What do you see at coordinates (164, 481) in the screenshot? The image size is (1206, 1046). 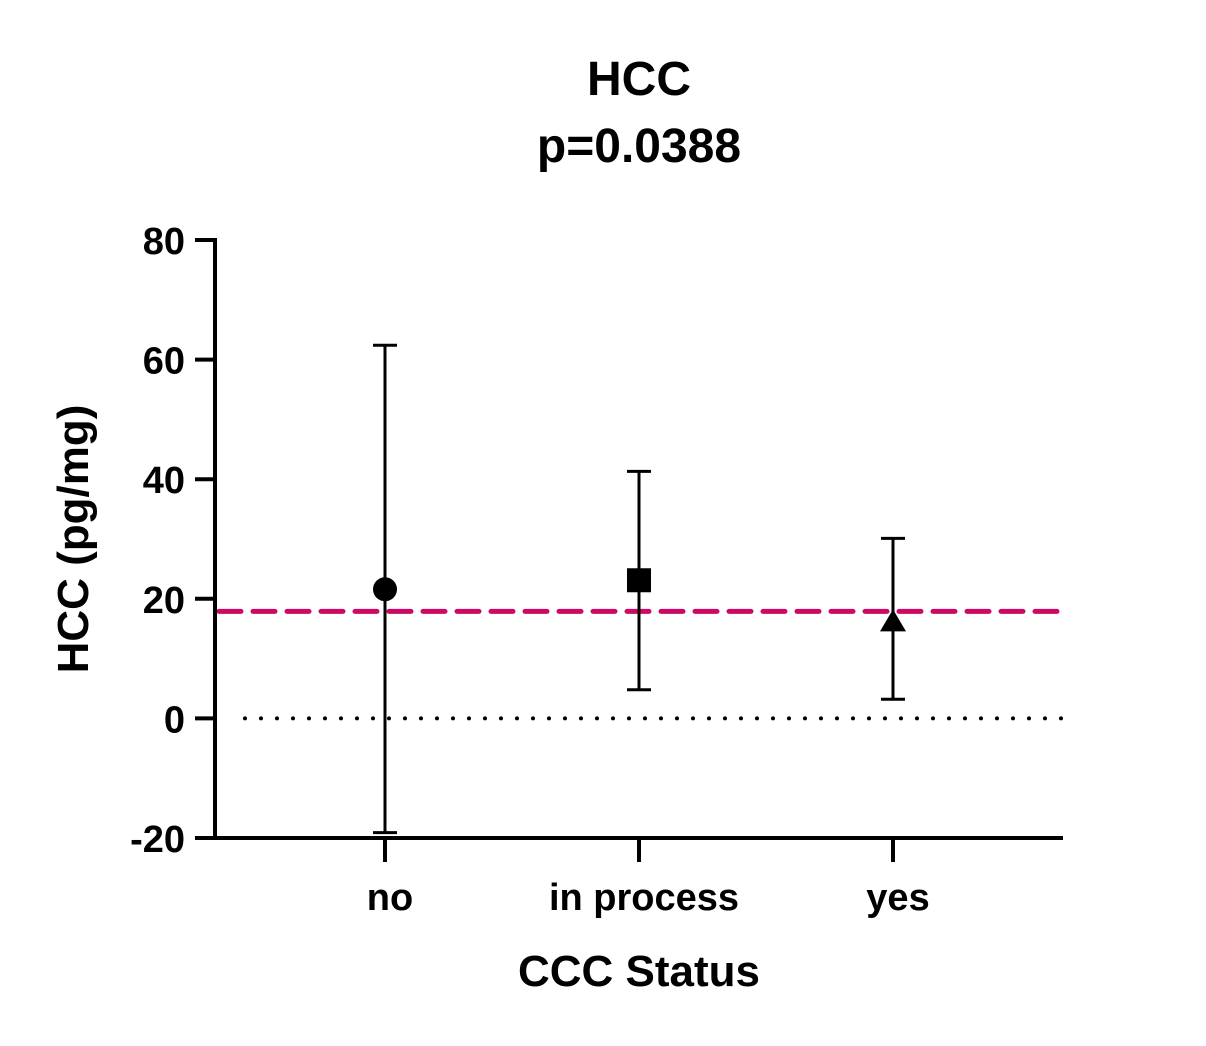 I see `y-tick-label: 40` at bounding box center [164, 481].